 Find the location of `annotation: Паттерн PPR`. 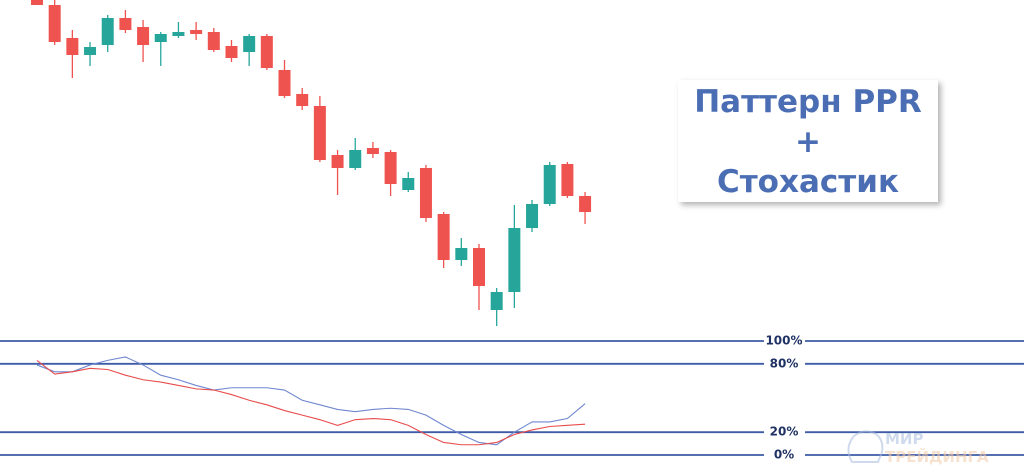

annotation: Паттерн PPR is located at coordinates (808, 102).